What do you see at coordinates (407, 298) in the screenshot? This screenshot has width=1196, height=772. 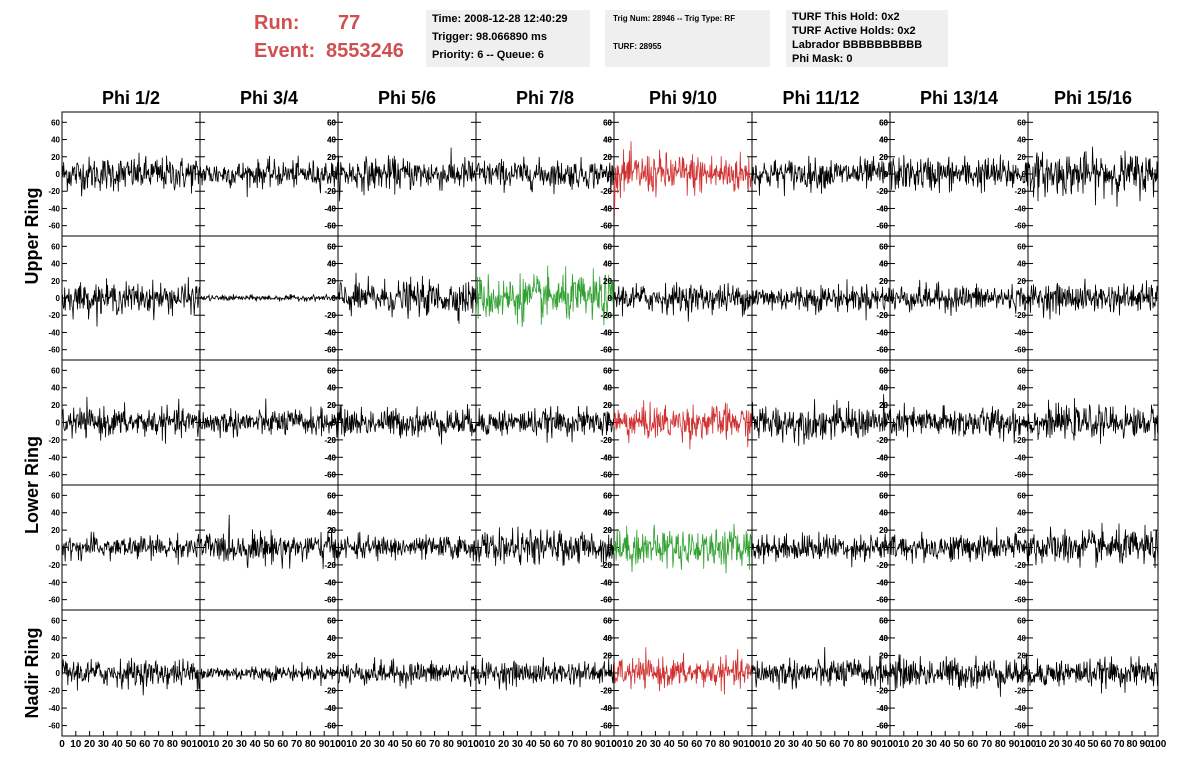 I see `waveform-r2-c3` at bounding box center [407, 298].